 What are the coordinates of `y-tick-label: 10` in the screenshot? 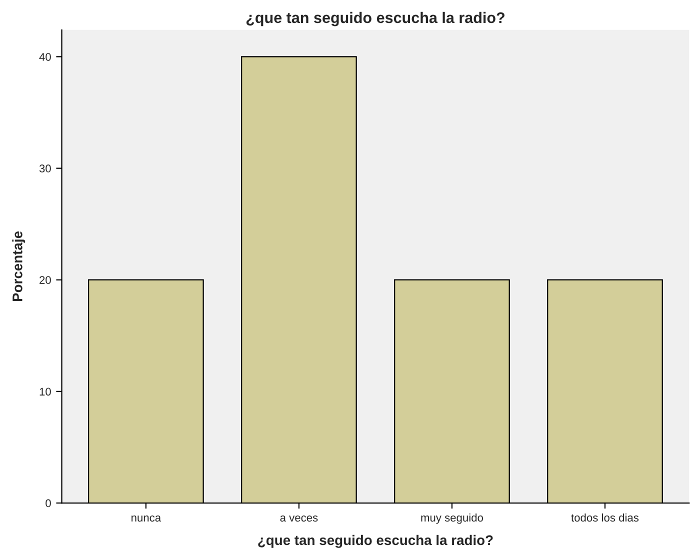 It's located at (45, 392).